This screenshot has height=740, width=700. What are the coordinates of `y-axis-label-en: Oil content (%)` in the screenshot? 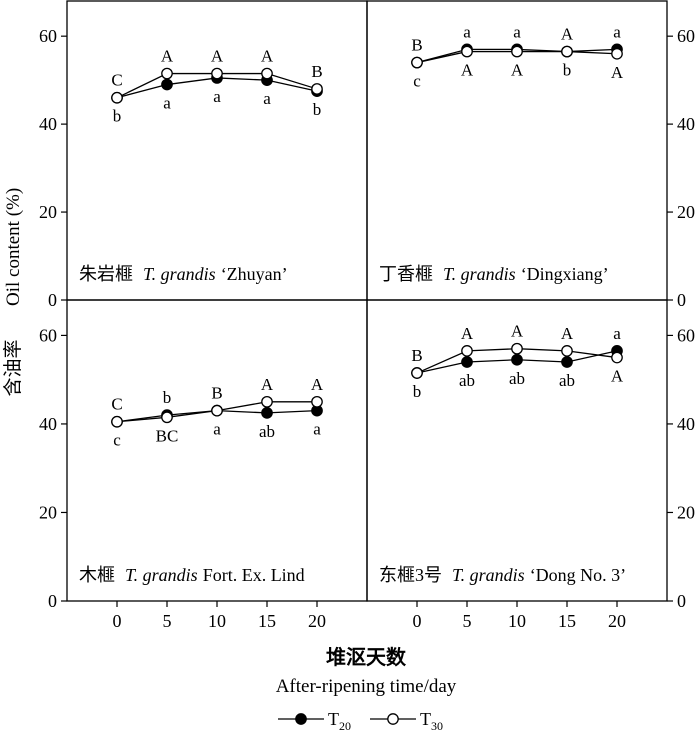 It's located at (13, 247).